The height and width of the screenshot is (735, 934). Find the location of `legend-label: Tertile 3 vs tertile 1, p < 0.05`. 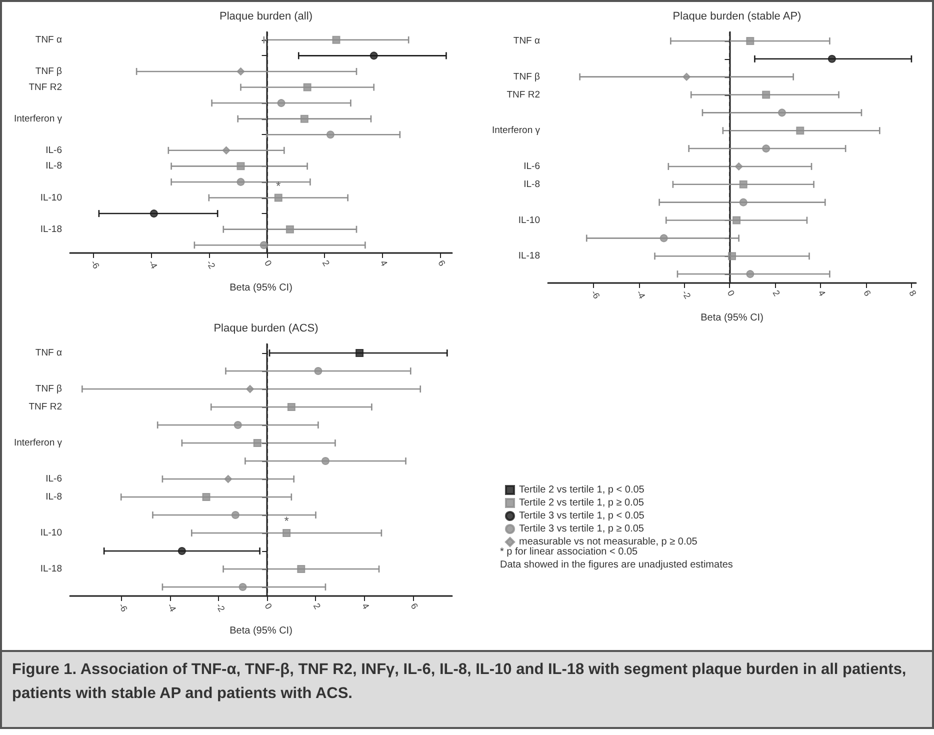

legend-label: Tertile 3 vs tertile 1, p < 0.05 is located at coordinates (582, 516).